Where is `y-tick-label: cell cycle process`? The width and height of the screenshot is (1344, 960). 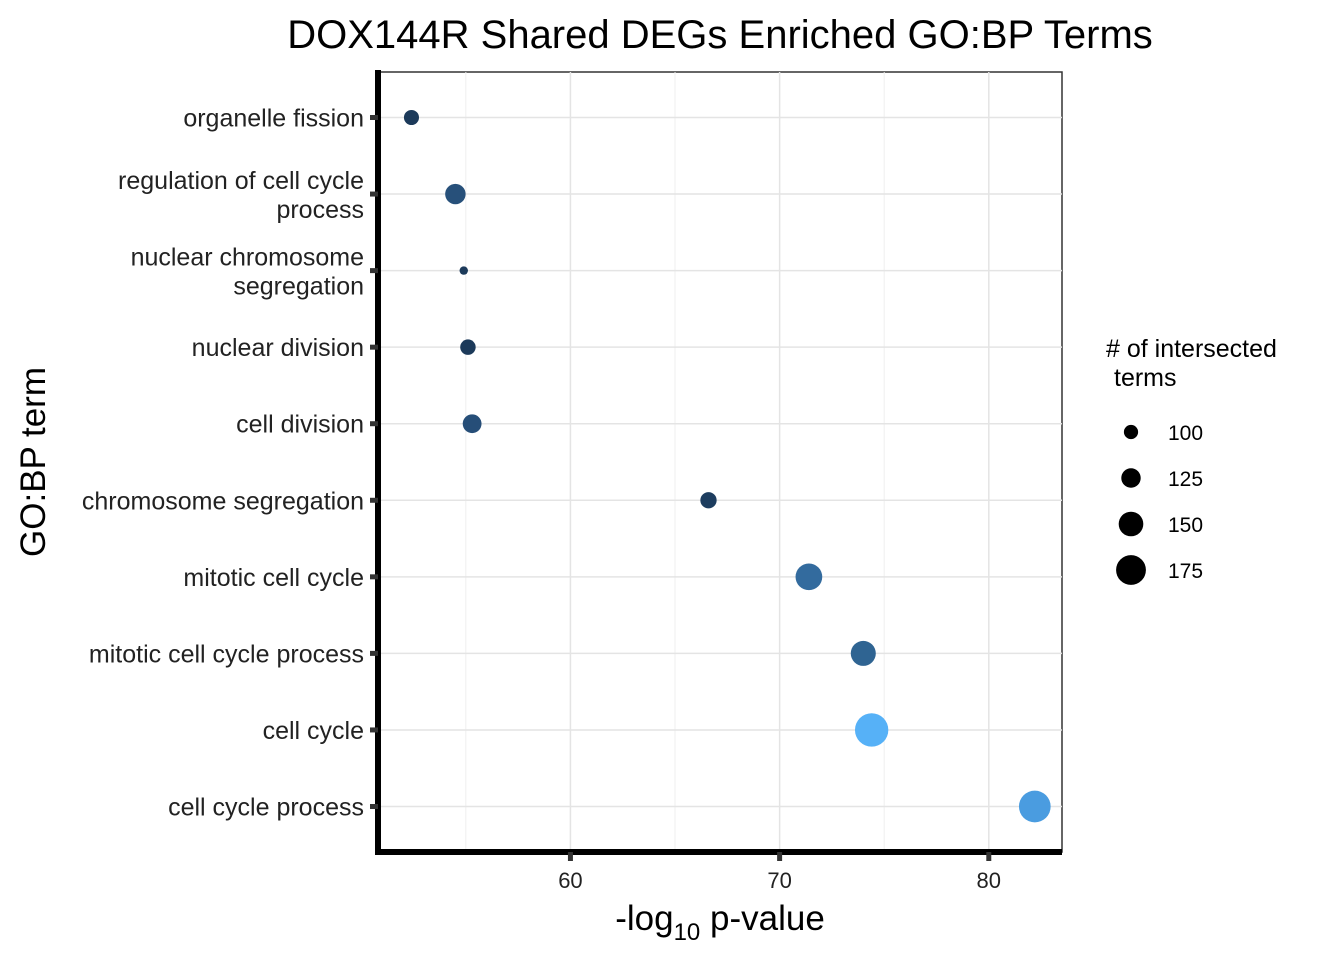
y-tick-label: cell cycle process is located at coordinates (266, 808).